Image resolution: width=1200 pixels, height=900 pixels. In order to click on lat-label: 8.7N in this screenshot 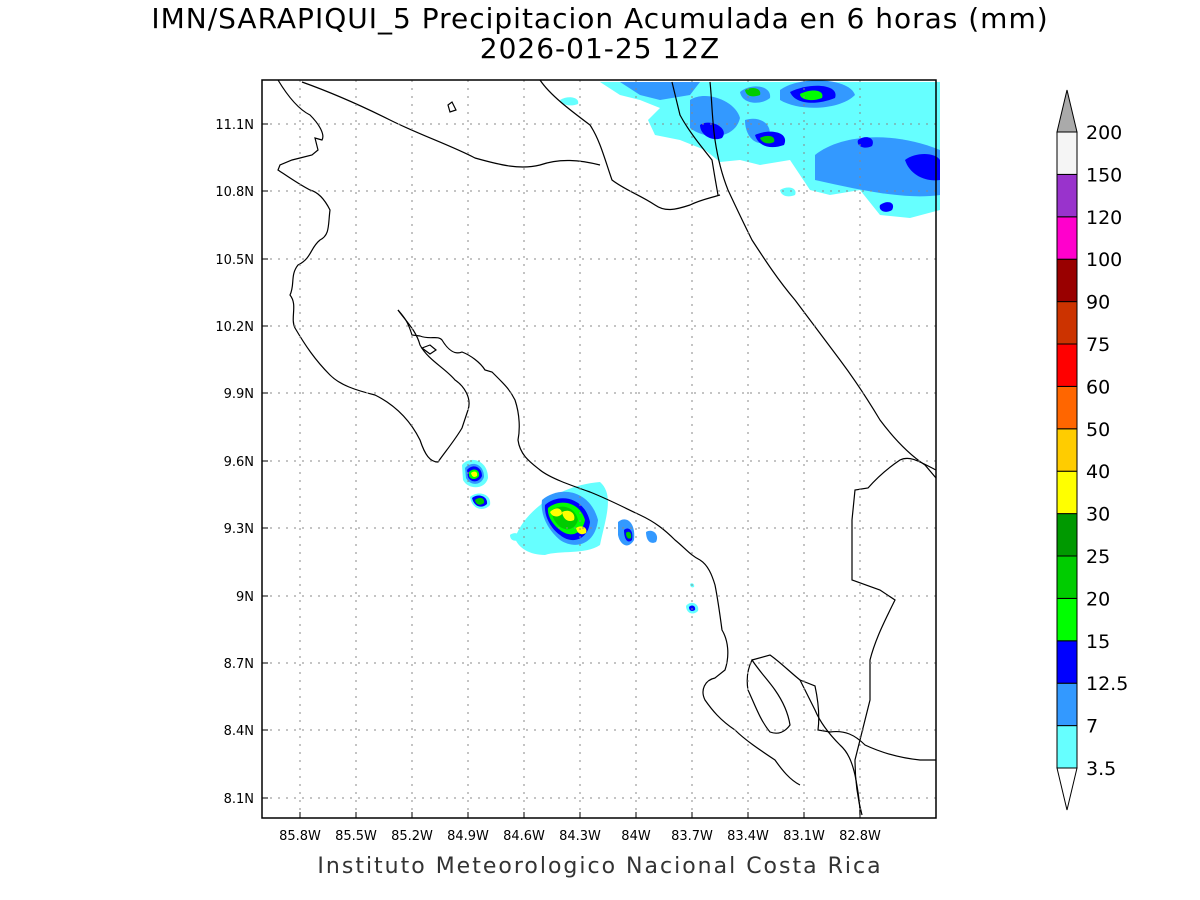, I will do `click(239, 664)`.